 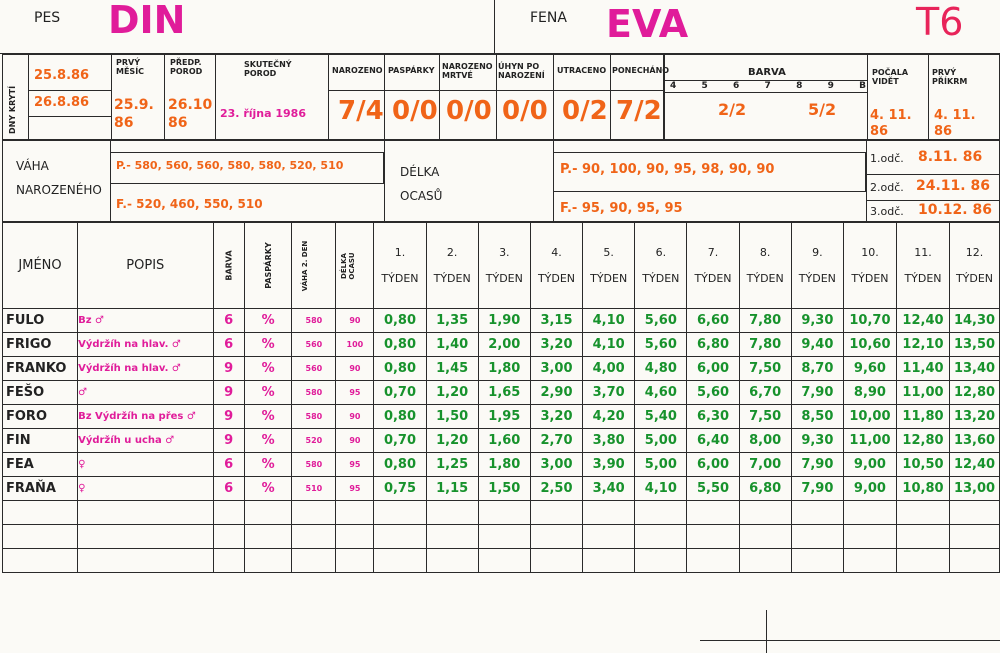 I want to click on week-weight: 3,00, so click(x=556, y=464).